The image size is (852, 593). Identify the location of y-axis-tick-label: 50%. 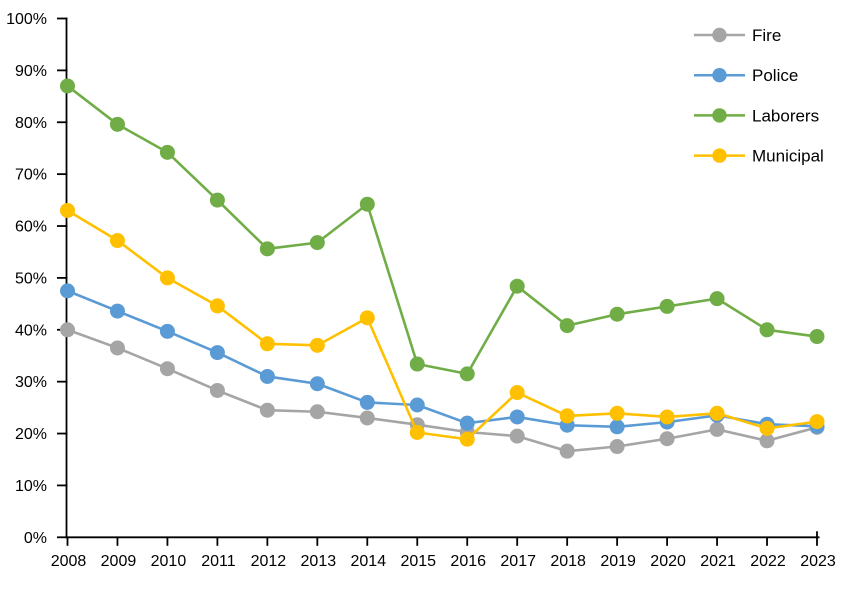
(31, 278).